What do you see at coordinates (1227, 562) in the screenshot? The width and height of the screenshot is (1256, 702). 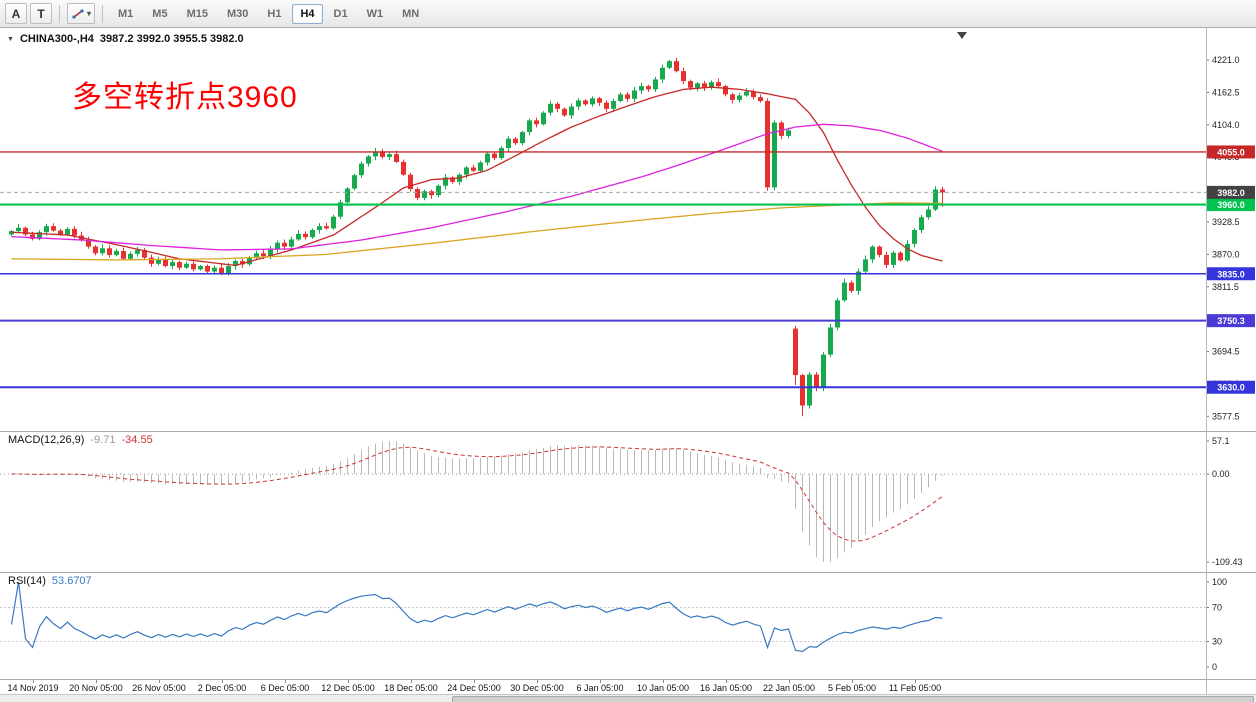 I see `svg-text: -109.43` at bounding box center [1227, 562].